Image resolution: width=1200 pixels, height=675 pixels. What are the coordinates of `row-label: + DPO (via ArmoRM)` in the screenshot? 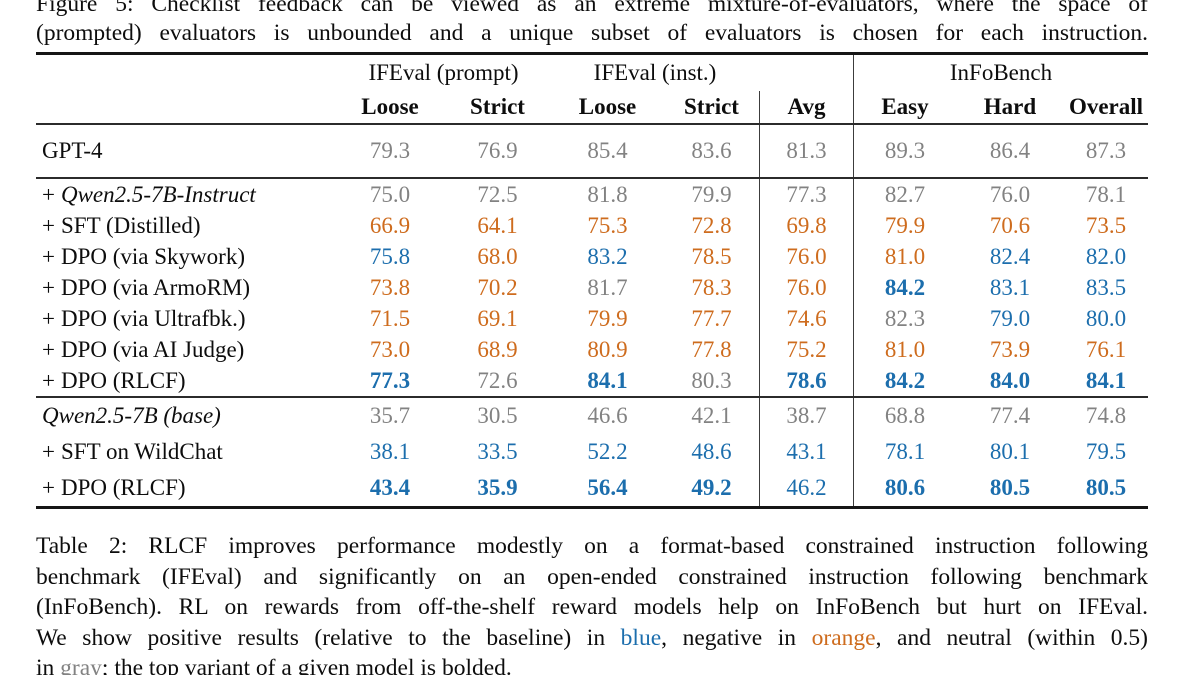 It's located at (186, 287).